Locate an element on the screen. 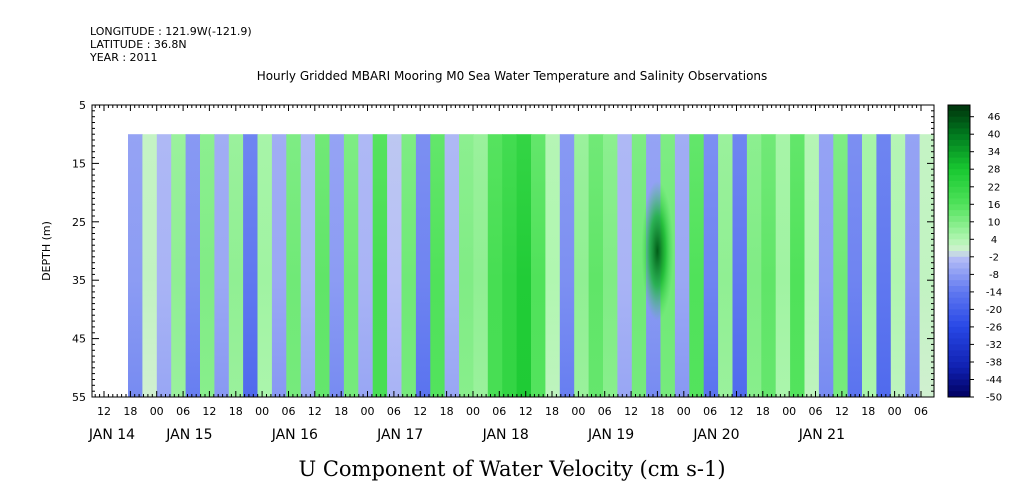  colorbar-tick-label: -20 is located at coordinates (994, 310).